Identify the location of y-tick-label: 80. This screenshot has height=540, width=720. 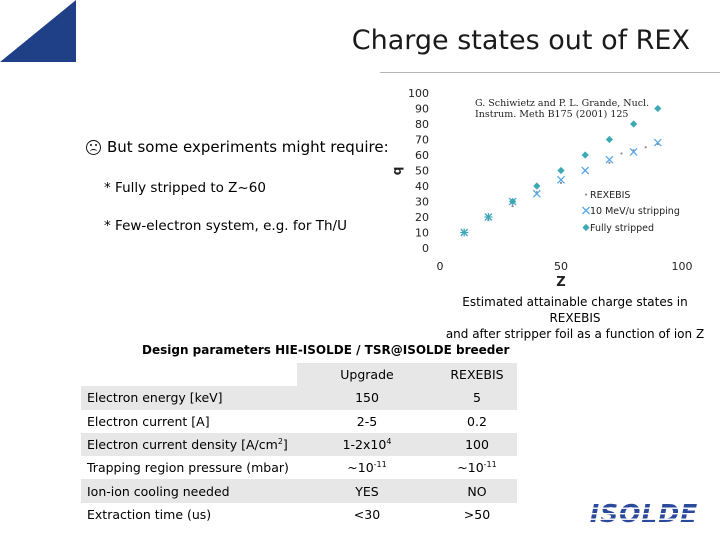
(422, 124).